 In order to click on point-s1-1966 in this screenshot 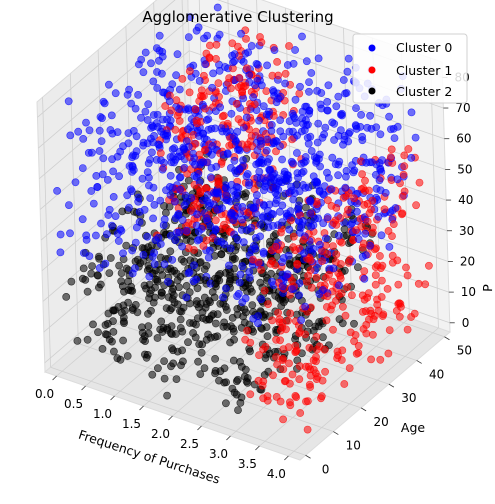, I will do `click(259, 355)`.